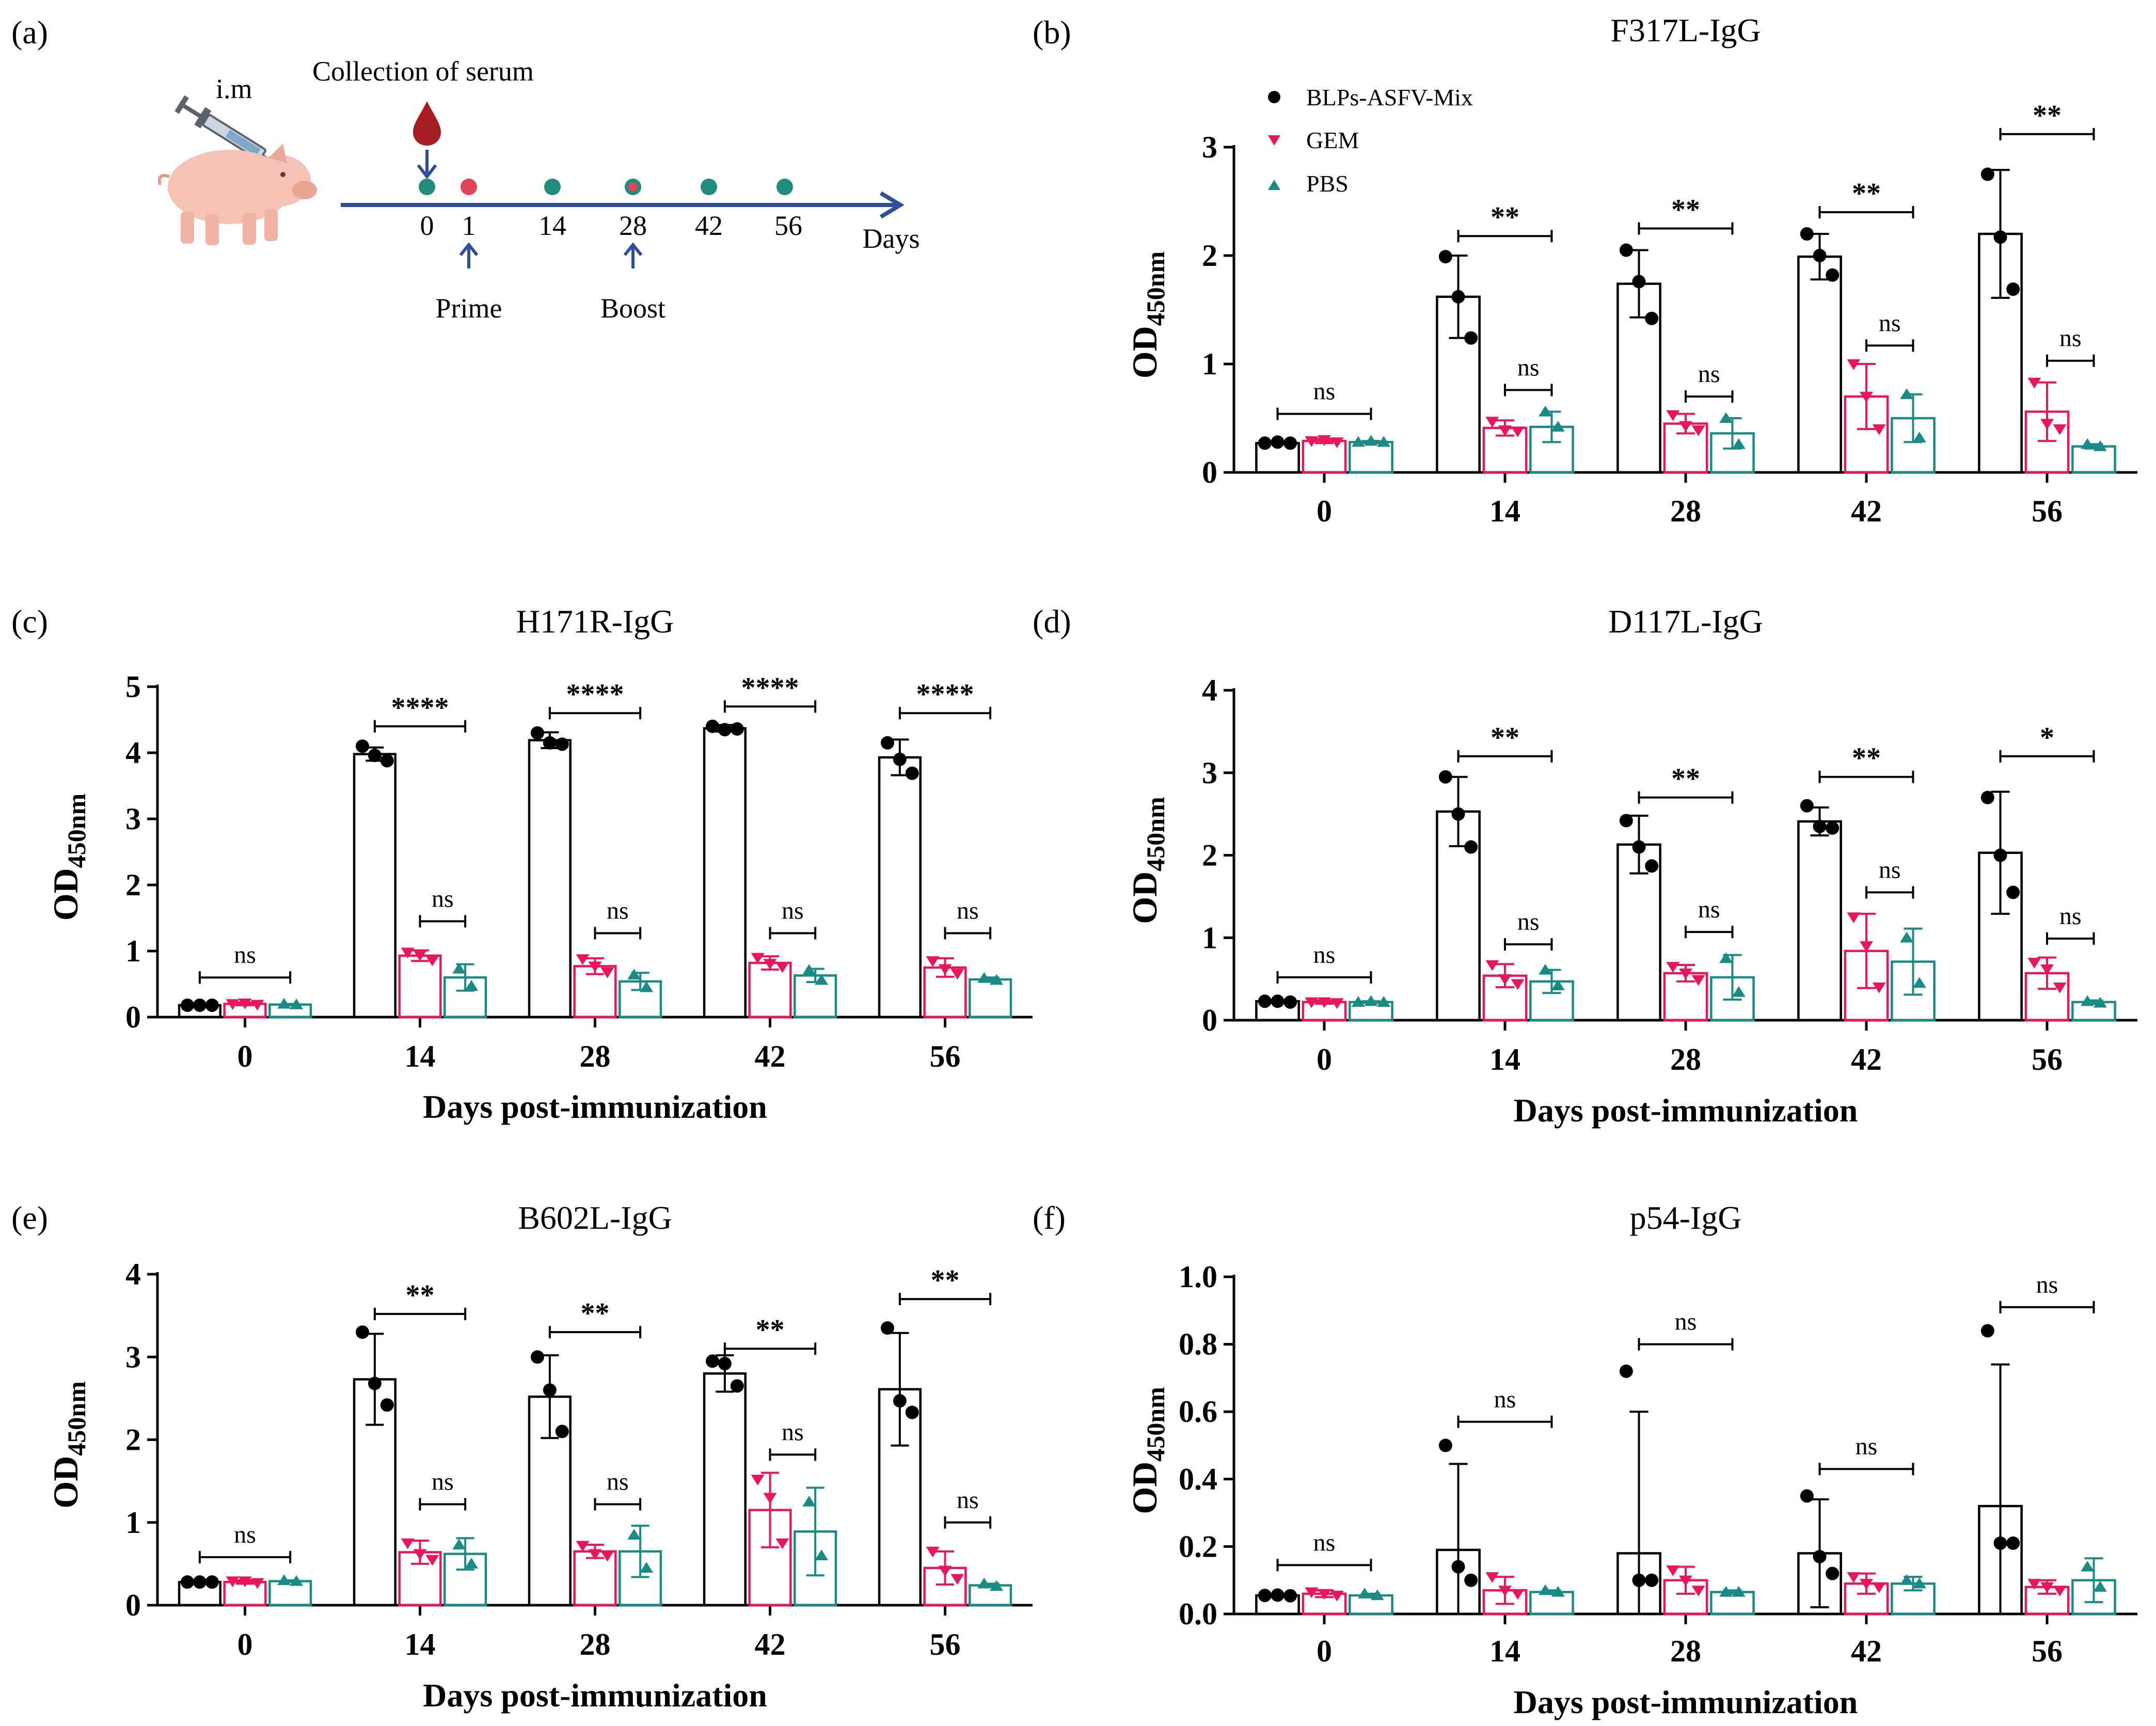 Image resolution: width=2156 pixels, height=1726 pixels. I want to click on blood-drop-icon, so click(427, 123).